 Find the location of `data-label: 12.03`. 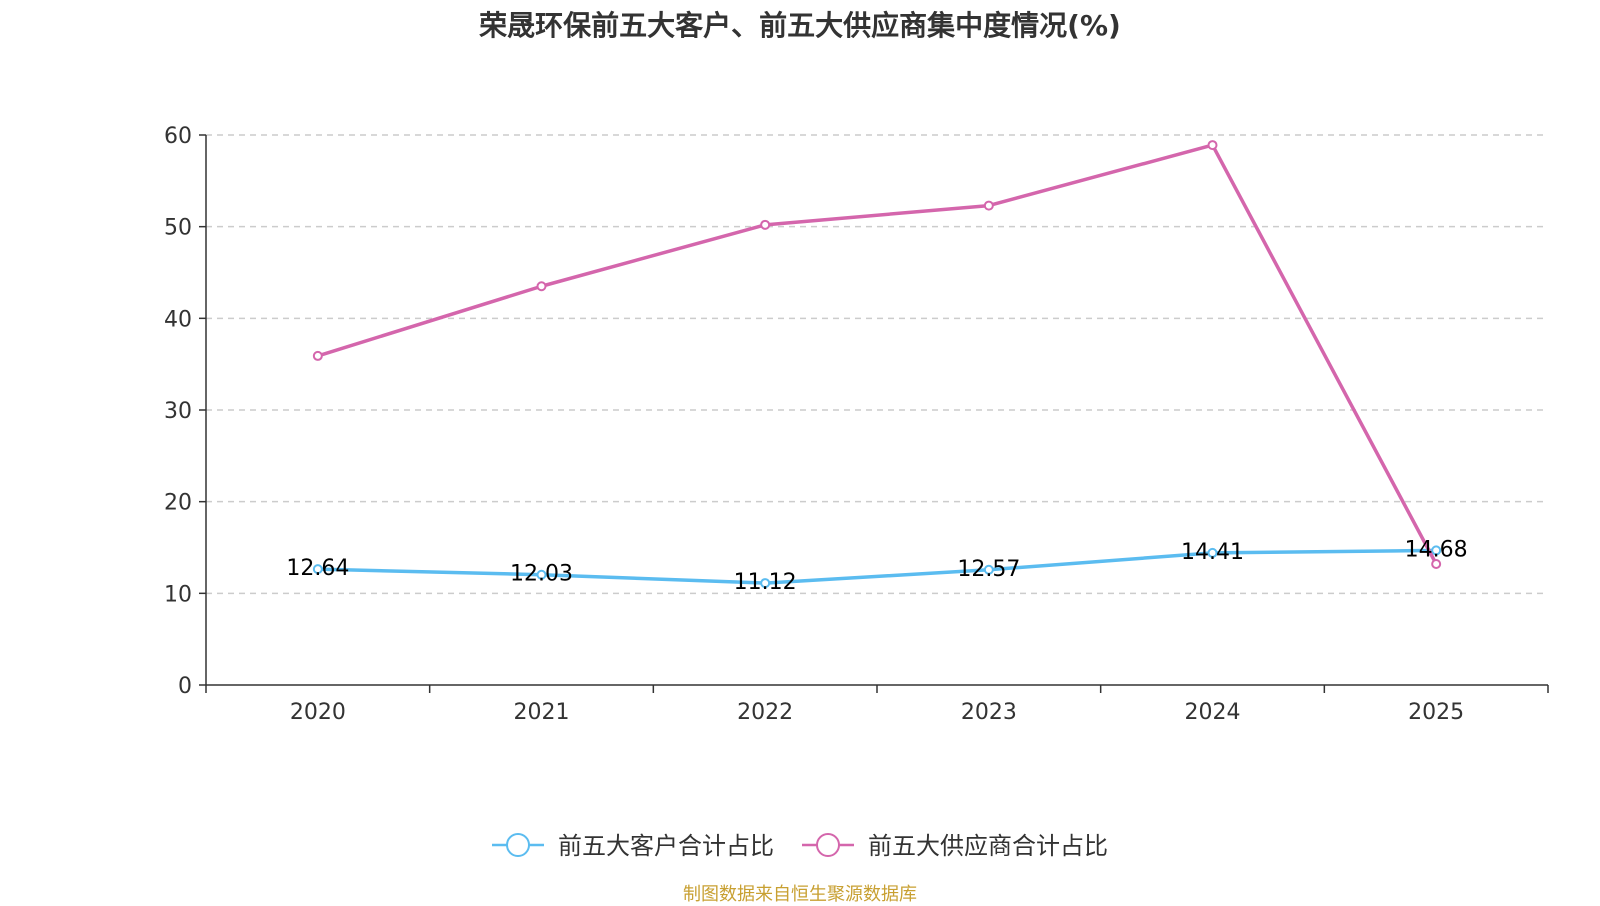

data-label: 12.03 is located at coordinates (541, 574).